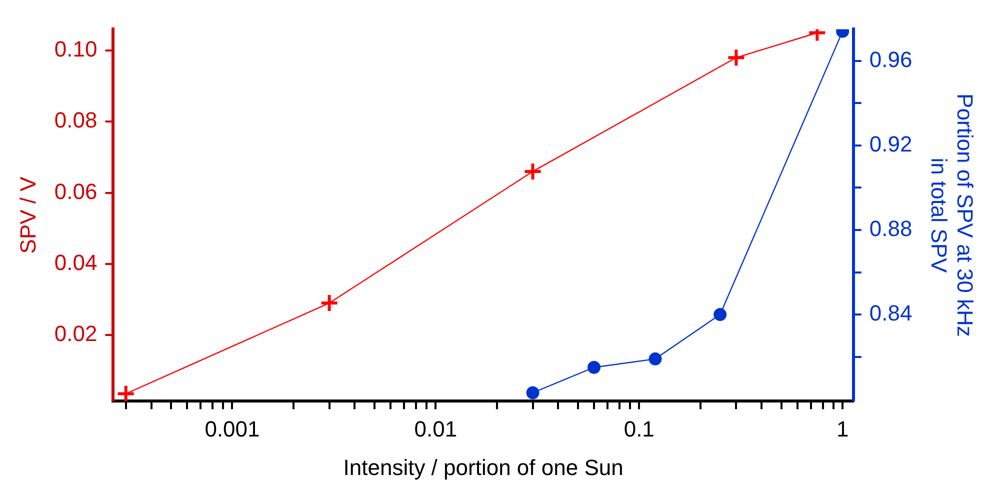 This screenshot has height=498, width=993. What do you see at coordinates (76, 49) in the screenshot?
I see `y-tick-label: 0.10` at bounding box center [76, 49].